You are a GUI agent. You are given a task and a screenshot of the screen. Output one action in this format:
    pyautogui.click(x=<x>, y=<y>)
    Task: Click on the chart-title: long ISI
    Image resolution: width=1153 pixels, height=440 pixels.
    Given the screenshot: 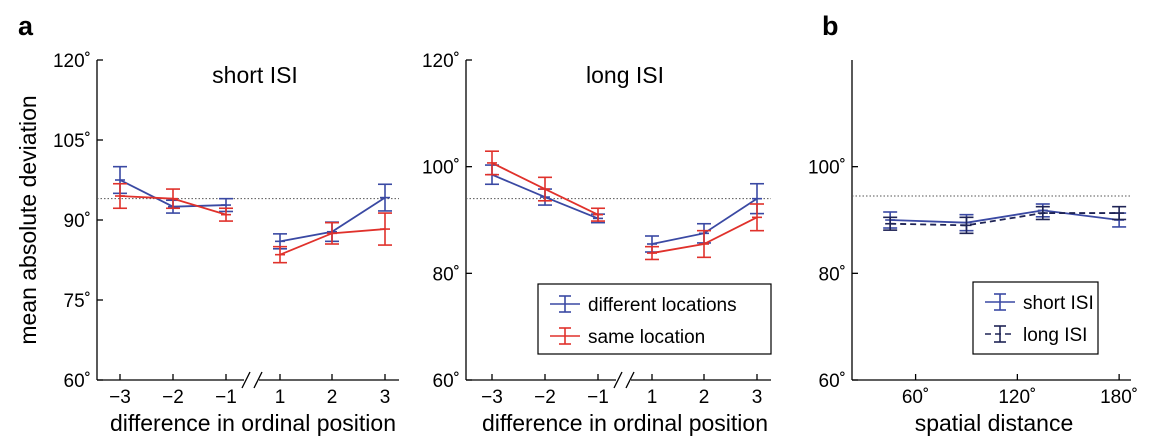 What is the action you would take?
    pyautogui.click(x=625, y=75)
    